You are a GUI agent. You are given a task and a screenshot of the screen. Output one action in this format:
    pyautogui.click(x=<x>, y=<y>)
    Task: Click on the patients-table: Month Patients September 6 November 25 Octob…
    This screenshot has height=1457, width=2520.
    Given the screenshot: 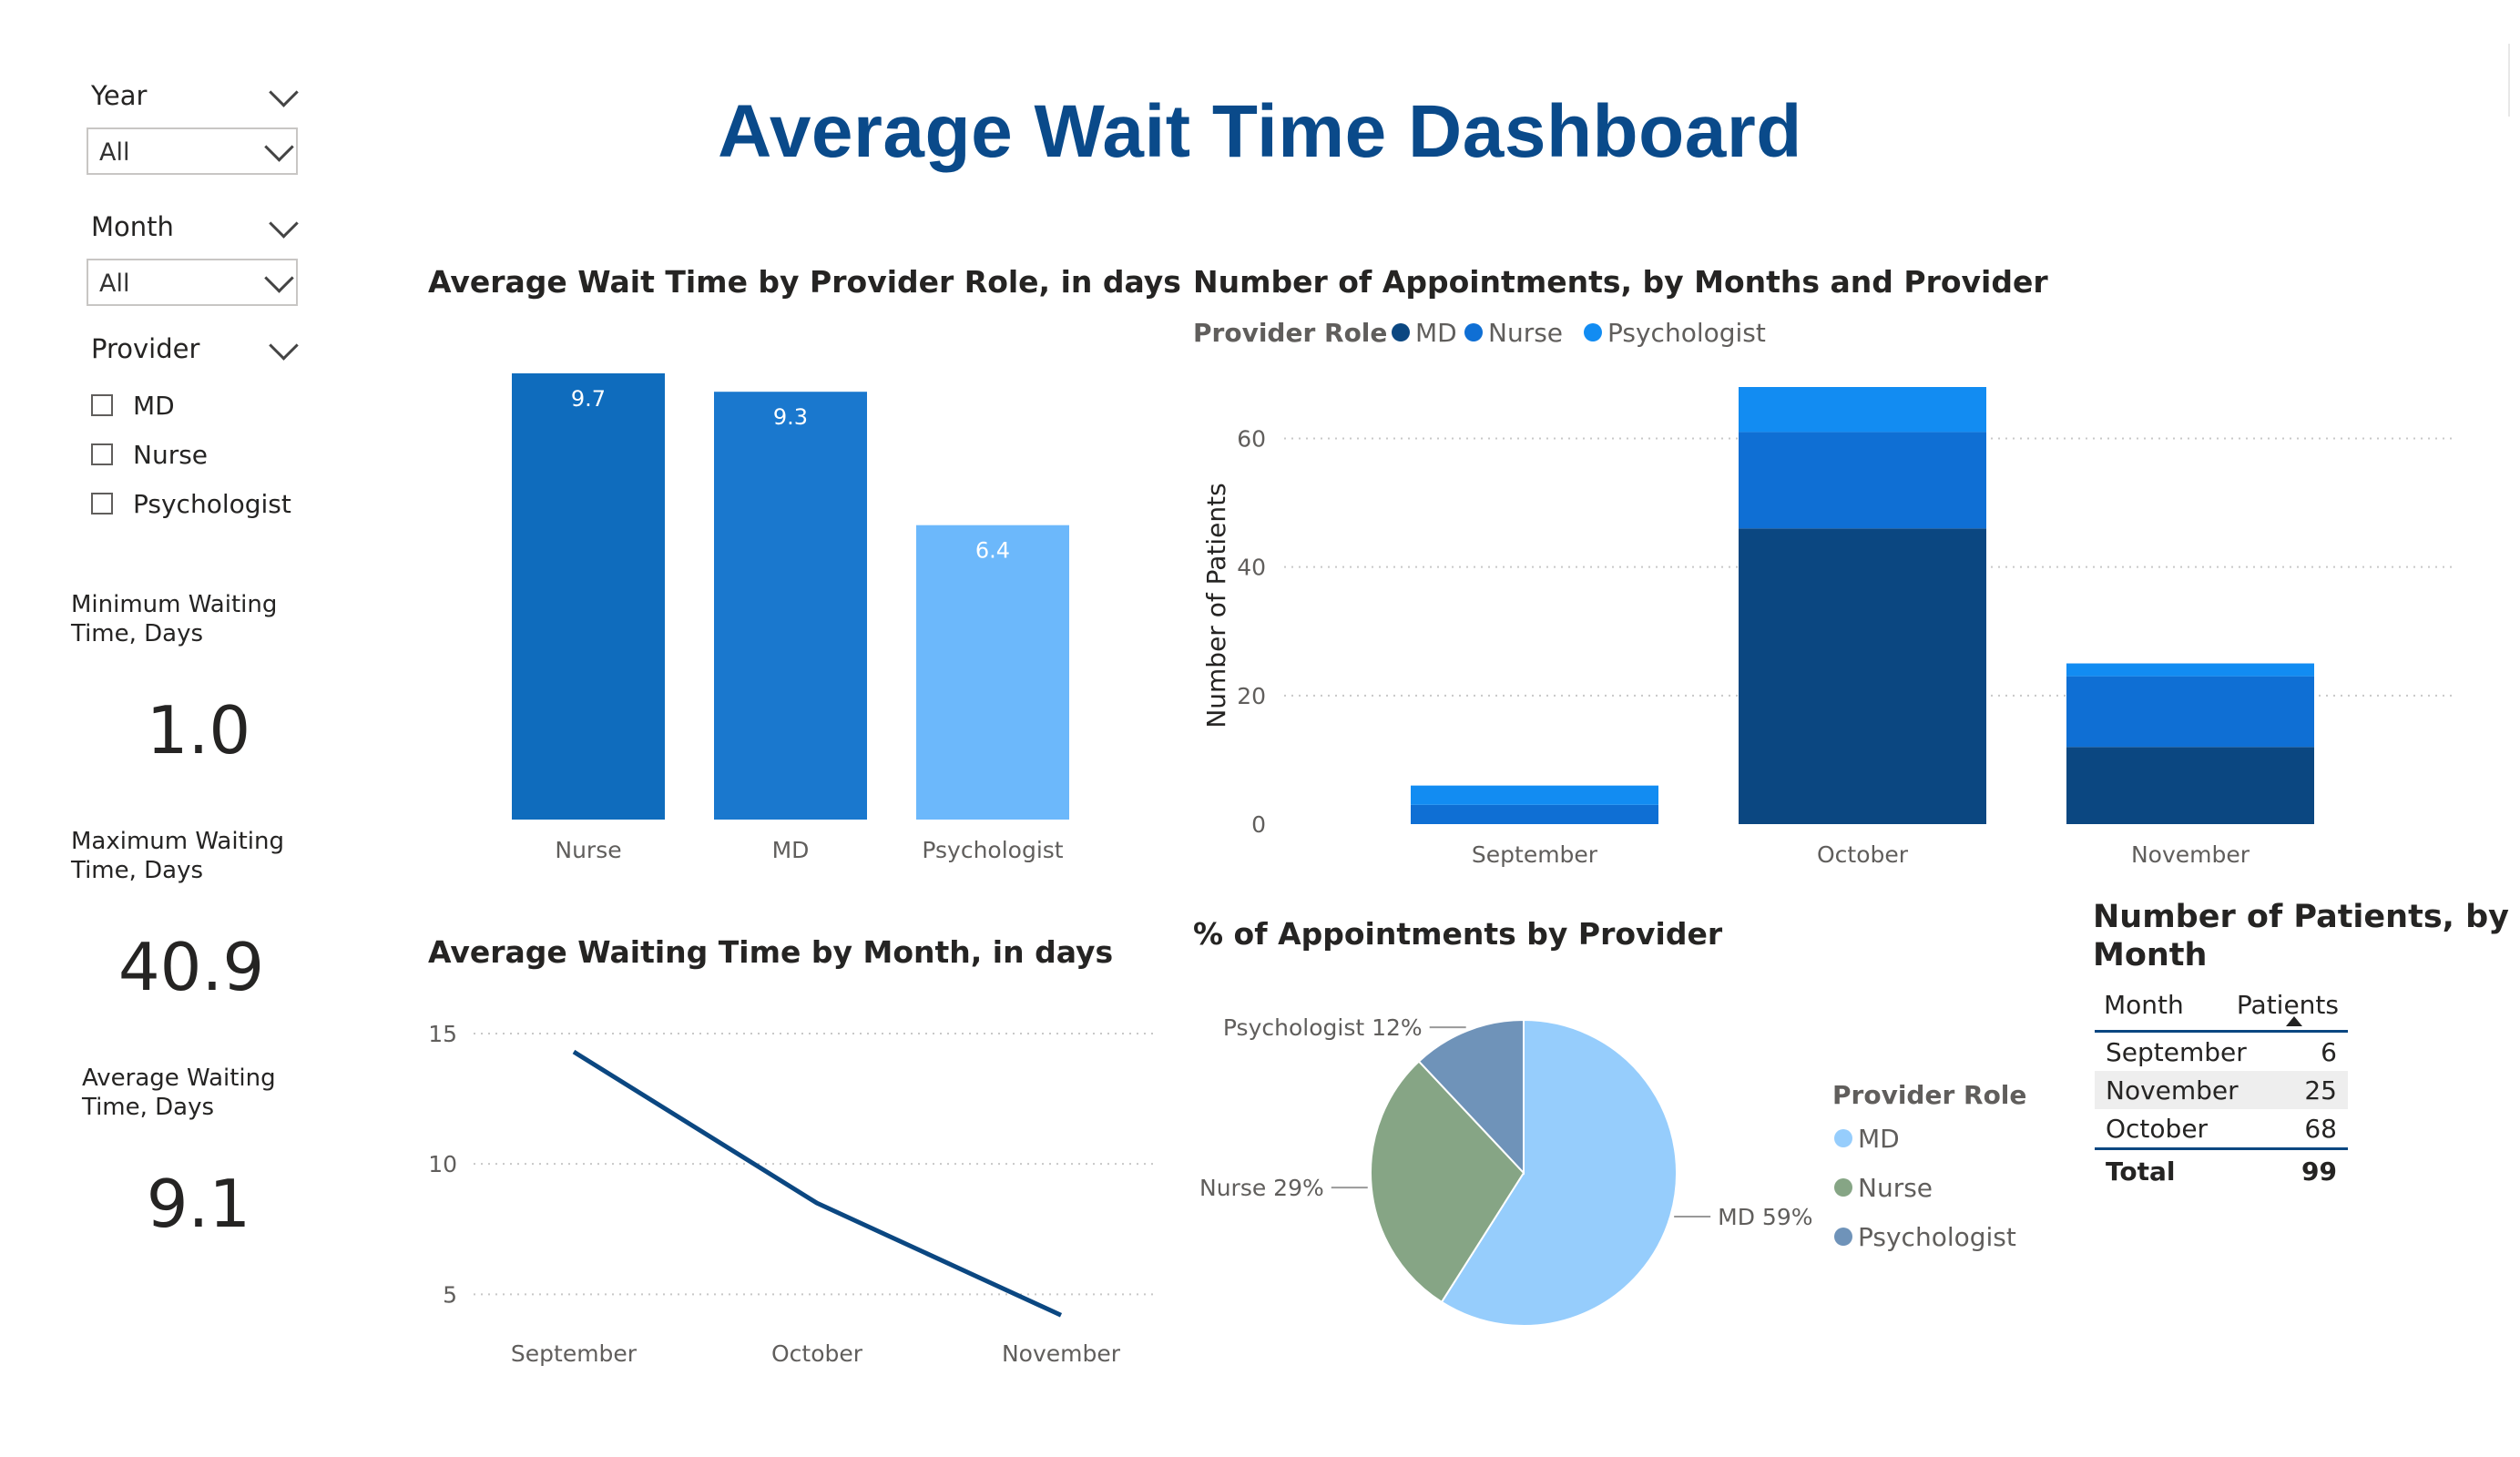 What is the action you would take?
    pyautogui.click(x=2221, y=1085)
    